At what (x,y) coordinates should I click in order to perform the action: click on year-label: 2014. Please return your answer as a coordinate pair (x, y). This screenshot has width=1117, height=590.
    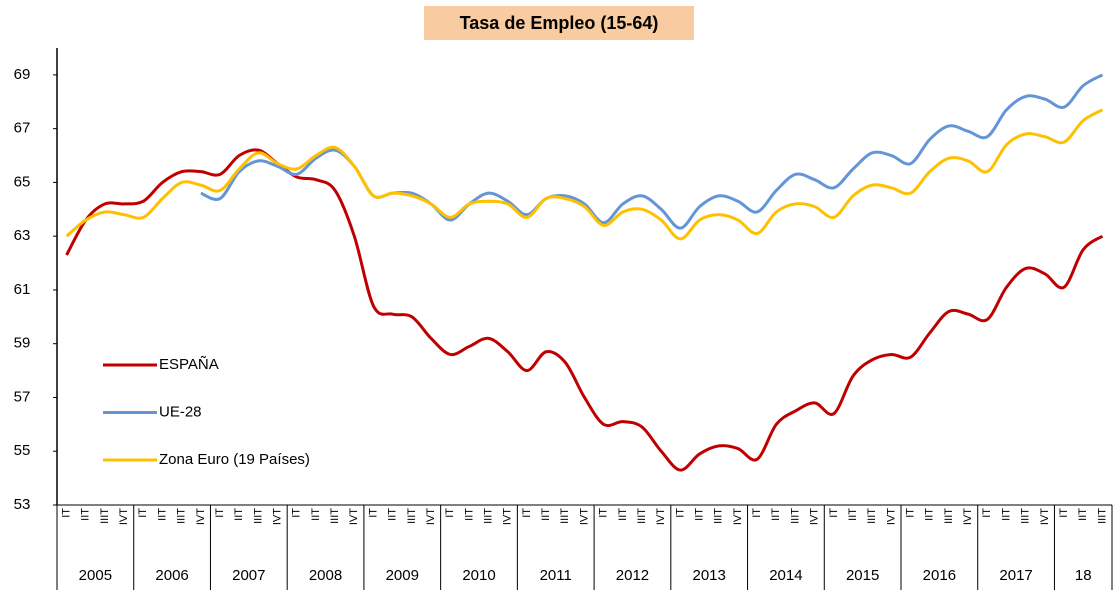
    Looking at the image, I should click on (785, 575).